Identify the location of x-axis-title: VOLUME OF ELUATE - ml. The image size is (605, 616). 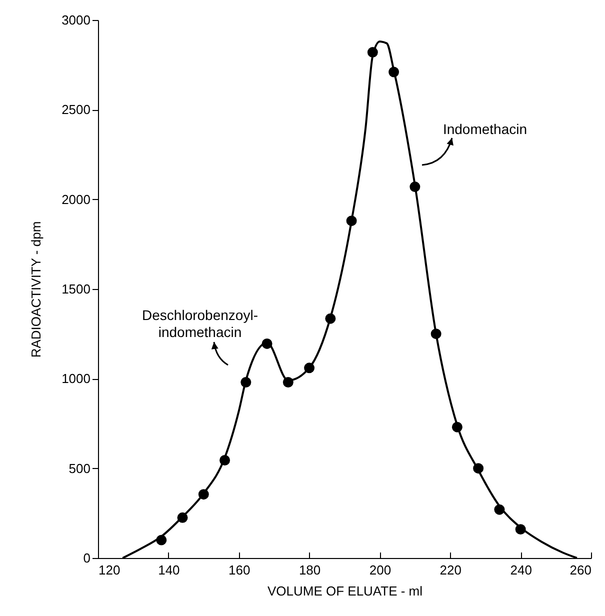
(345, 591).